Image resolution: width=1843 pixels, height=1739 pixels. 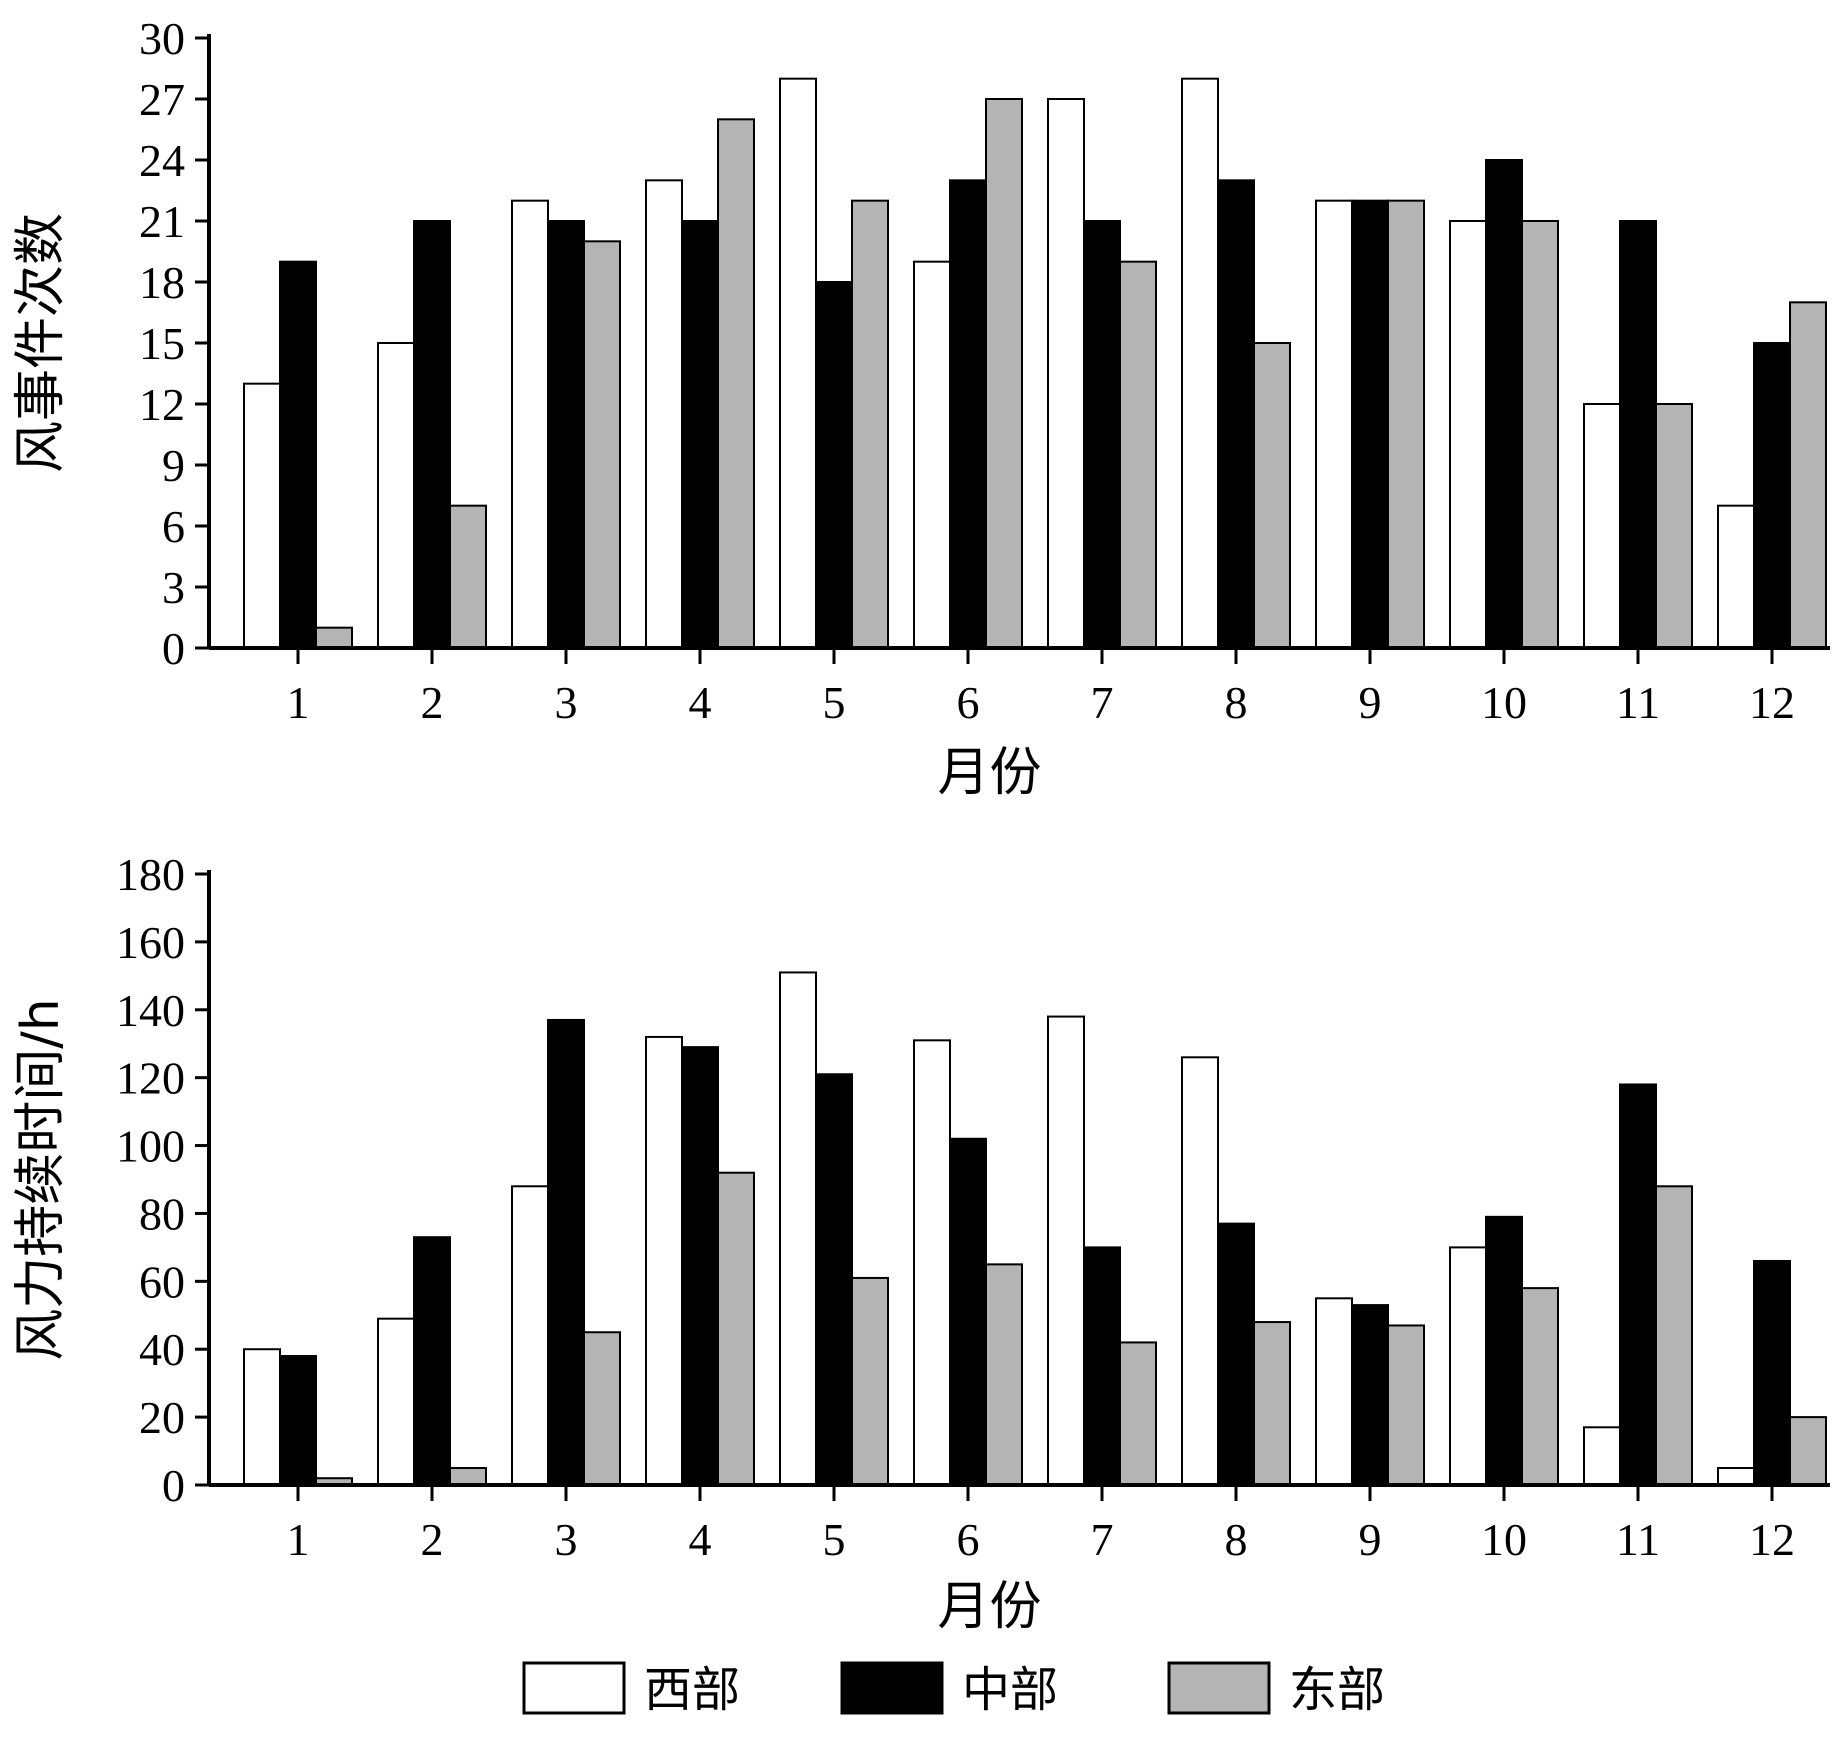 What do you see at coordinates (162, 1281) in the screenshot?
I see `y-tick-label: 60` at bounding box center [162, 1281].